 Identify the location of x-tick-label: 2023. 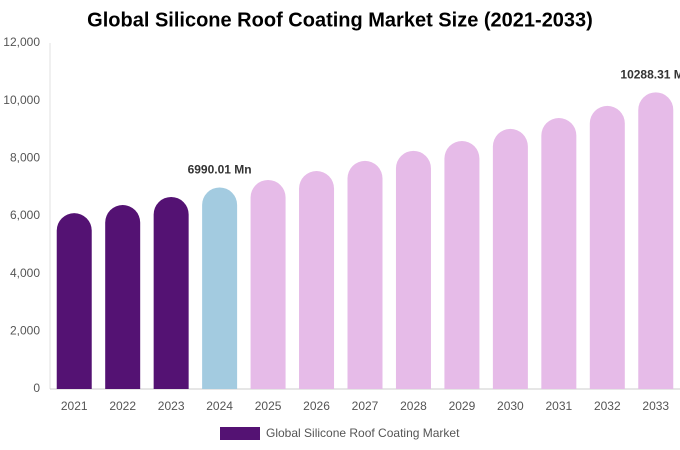
(171, 406).